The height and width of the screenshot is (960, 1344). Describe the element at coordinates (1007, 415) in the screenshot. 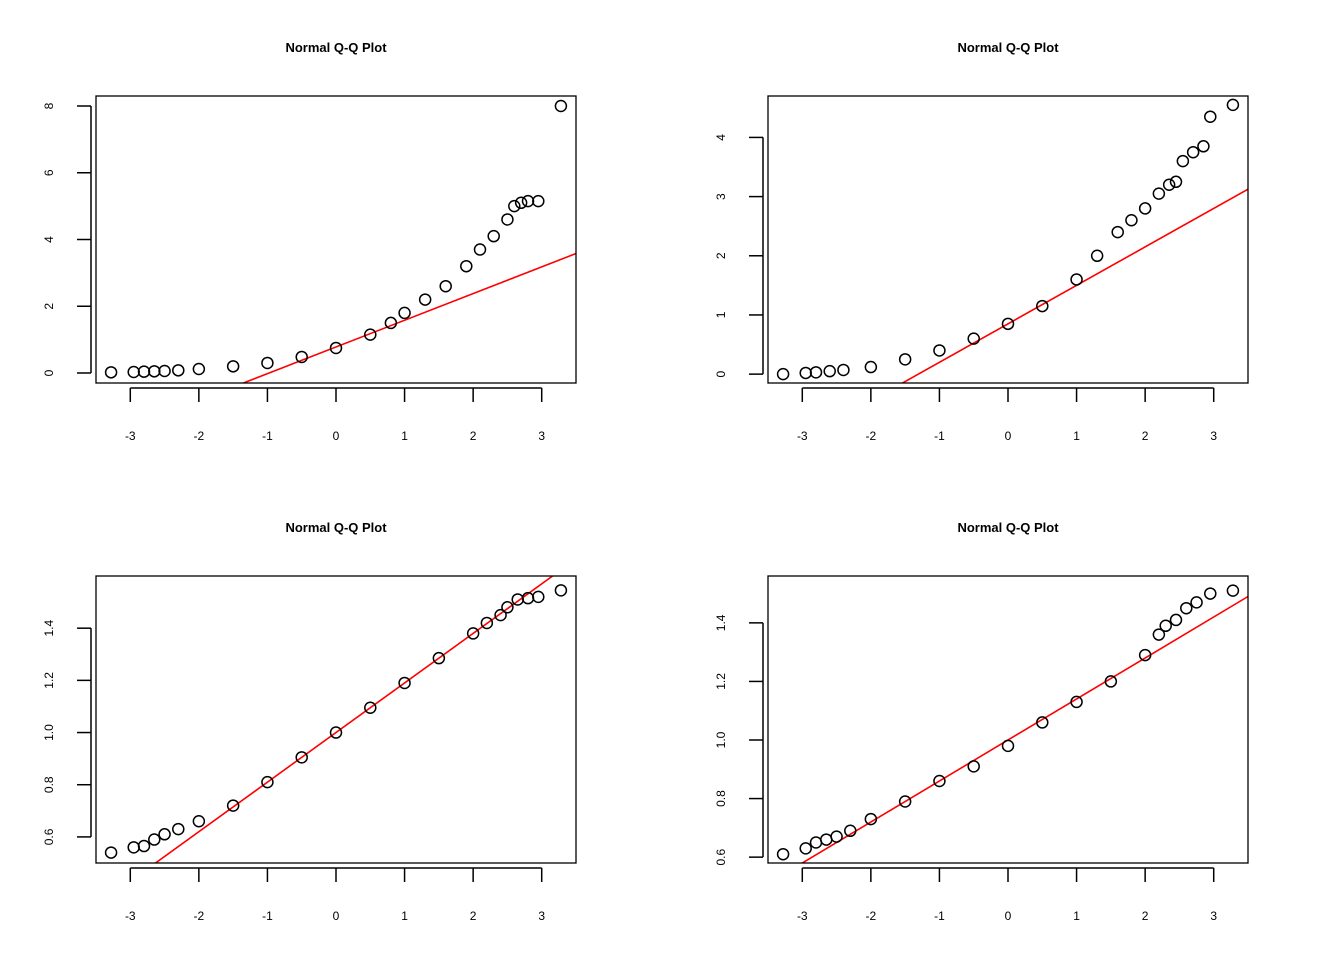

I see `x-axis: -3 -2 -1 0 1 2 3` at that location.